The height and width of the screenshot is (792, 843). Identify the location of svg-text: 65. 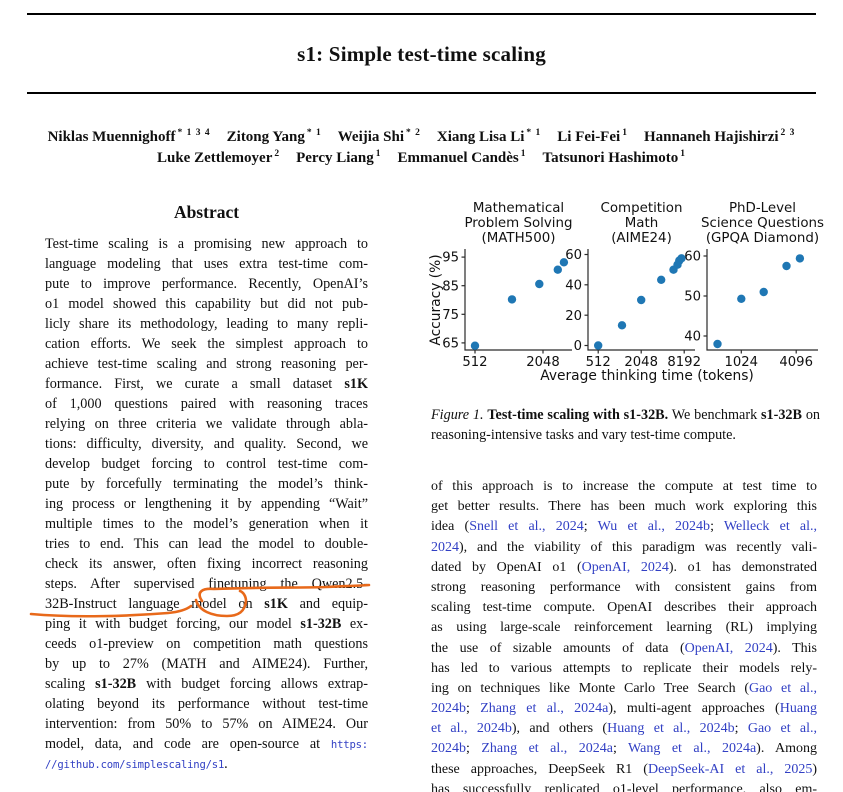
(450, 344).